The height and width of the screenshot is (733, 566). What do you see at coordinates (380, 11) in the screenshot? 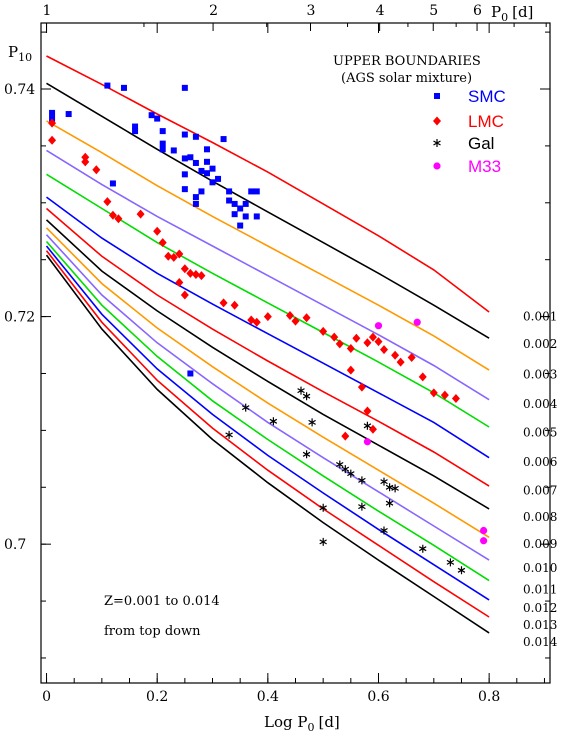
I see `top-tick-label: 4` at bounding box center [380, 11].